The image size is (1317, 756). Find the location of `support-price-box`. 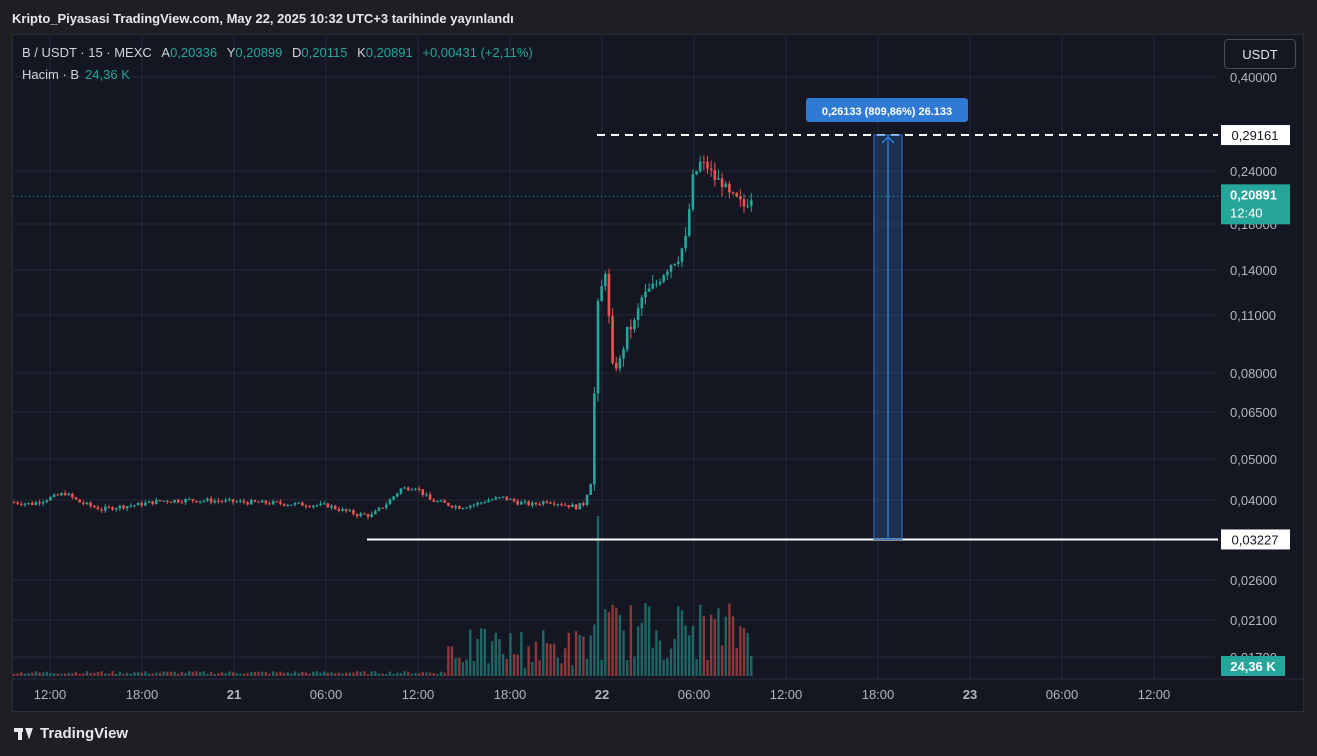

support-price-box is located at coordinates (1255, 539).